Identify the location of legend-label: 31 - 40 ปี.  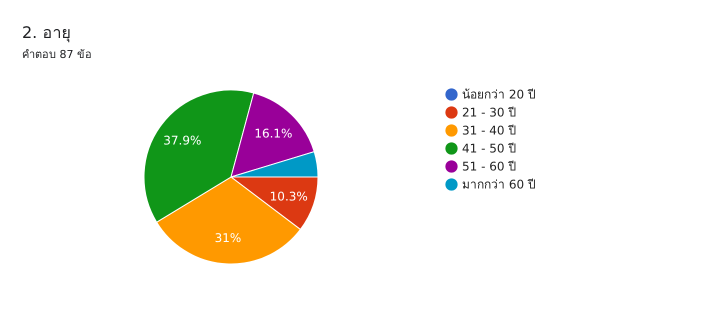
(489, 131).